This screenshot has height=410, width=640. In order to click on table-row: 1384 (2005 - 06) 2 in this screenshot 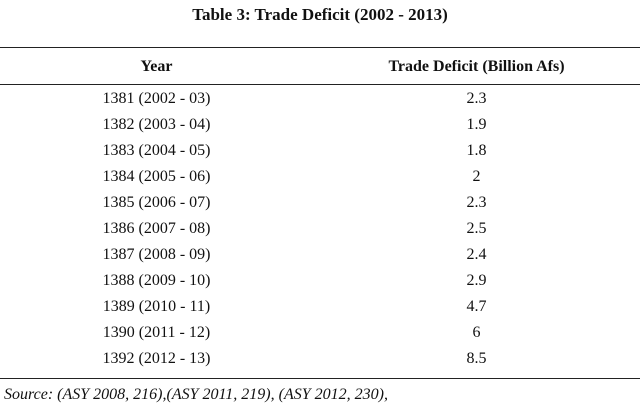, I will do `click(320, 177)`.